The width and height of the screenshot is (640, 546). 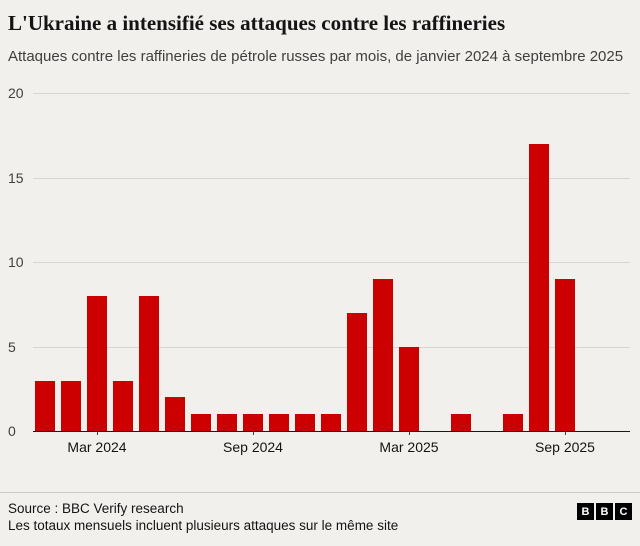 I want to click on bbc-logo: B B C, so click(x=604, y=511).